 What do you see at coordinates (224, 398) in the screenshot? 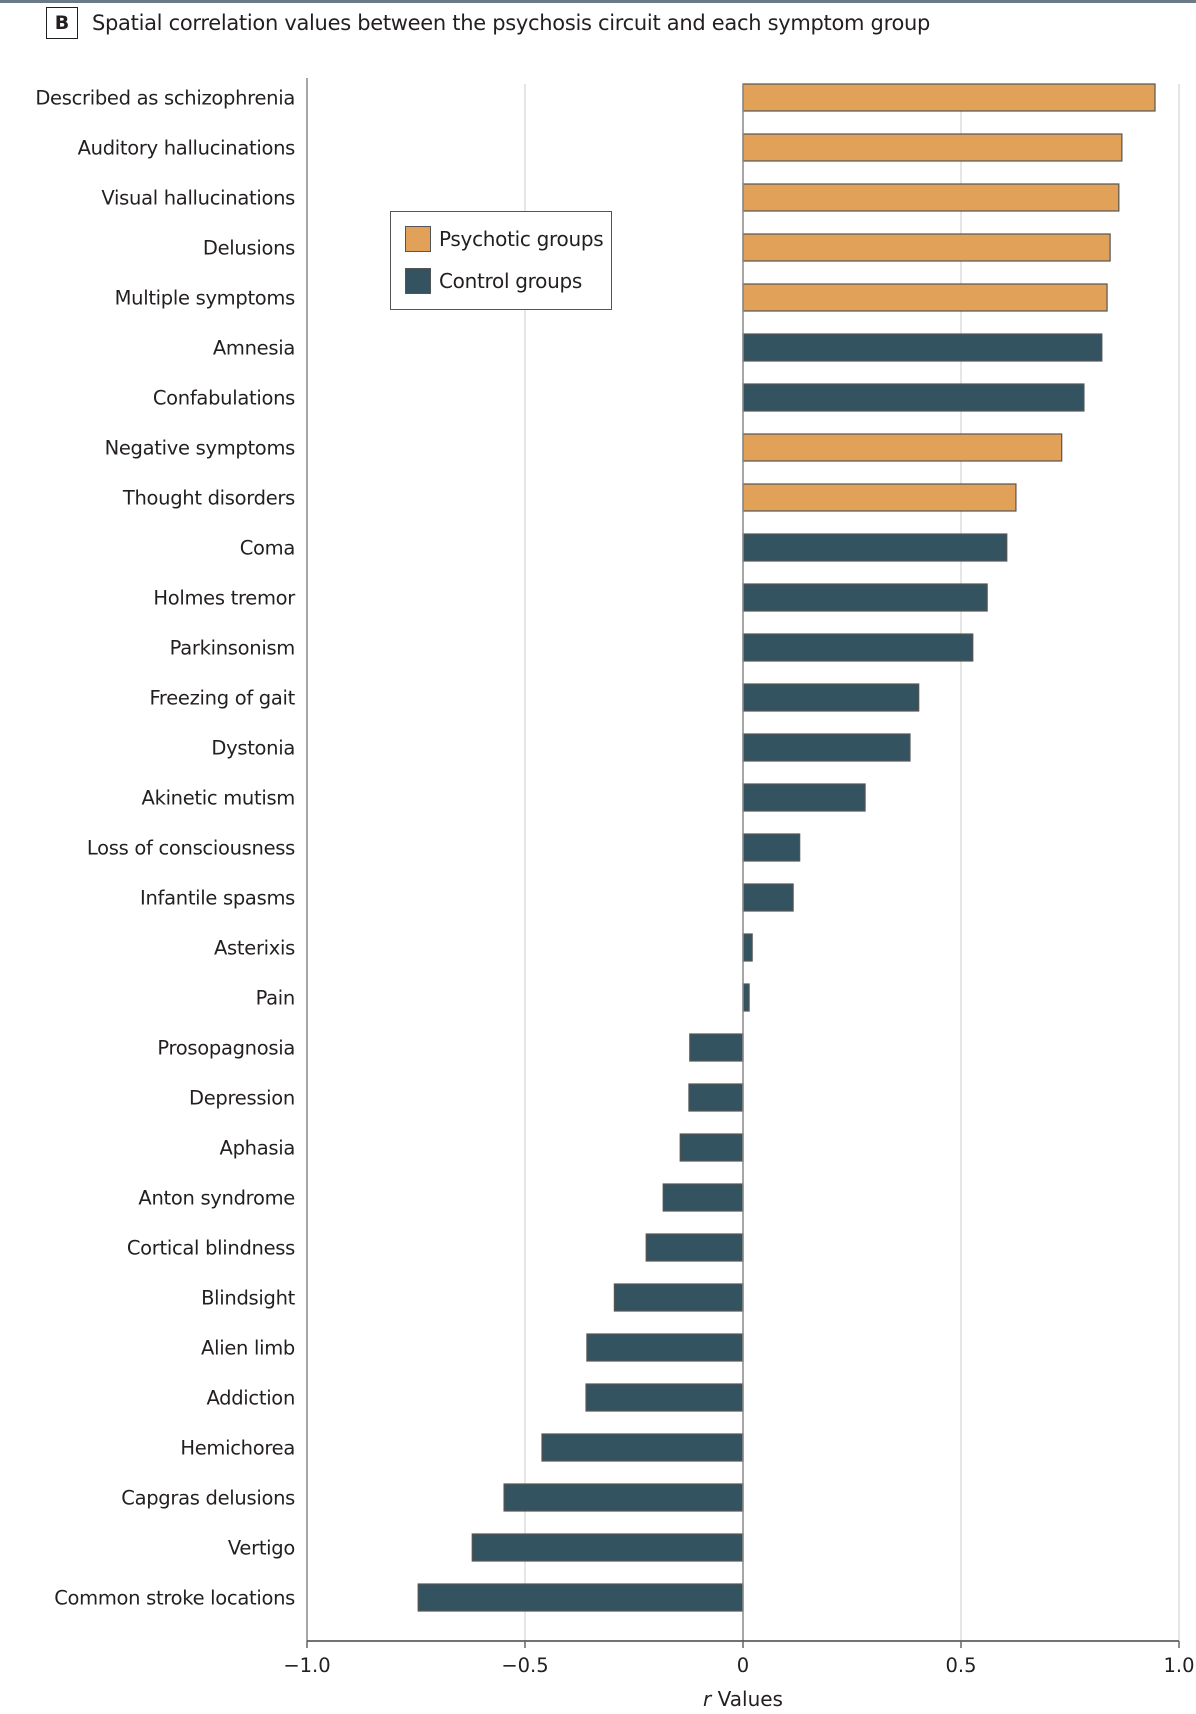
I see `category-label: Confabulations` at bounding box center [224, 398].